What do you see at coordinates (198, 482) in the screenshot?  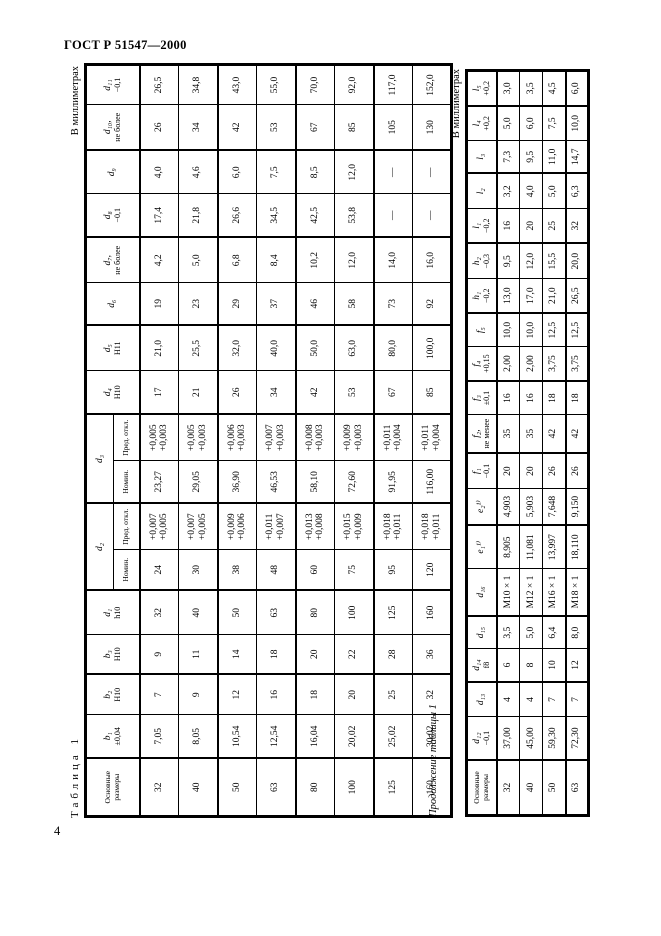 I see `data-cell: 29,05` at bounding box center [198, 482].